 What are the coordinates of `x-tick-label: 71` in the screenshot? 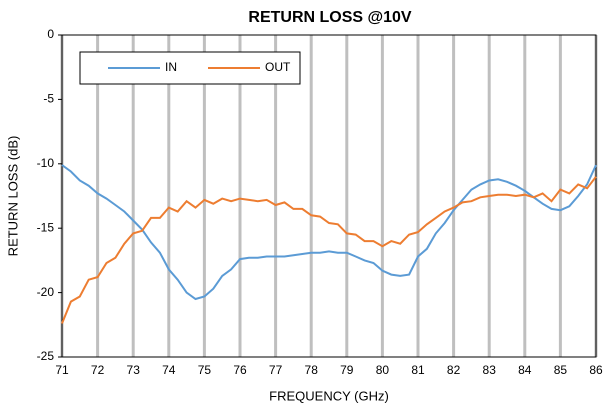 It's located at (62, 370).